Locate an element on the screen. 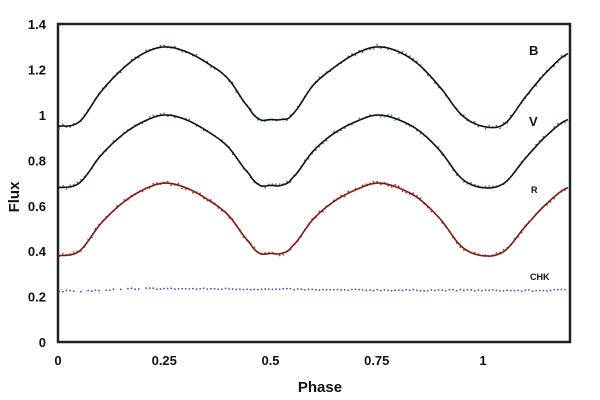  y-tick-label: 0.6 is located at coordinates (37, 206).